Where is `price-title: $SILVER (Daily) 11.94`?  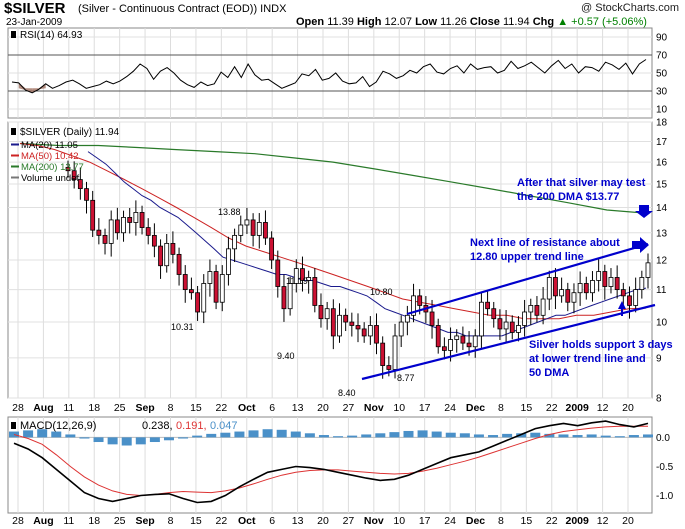
price-title: $SILVER (Daily) 11.94 is located at coordinates (70, 132).